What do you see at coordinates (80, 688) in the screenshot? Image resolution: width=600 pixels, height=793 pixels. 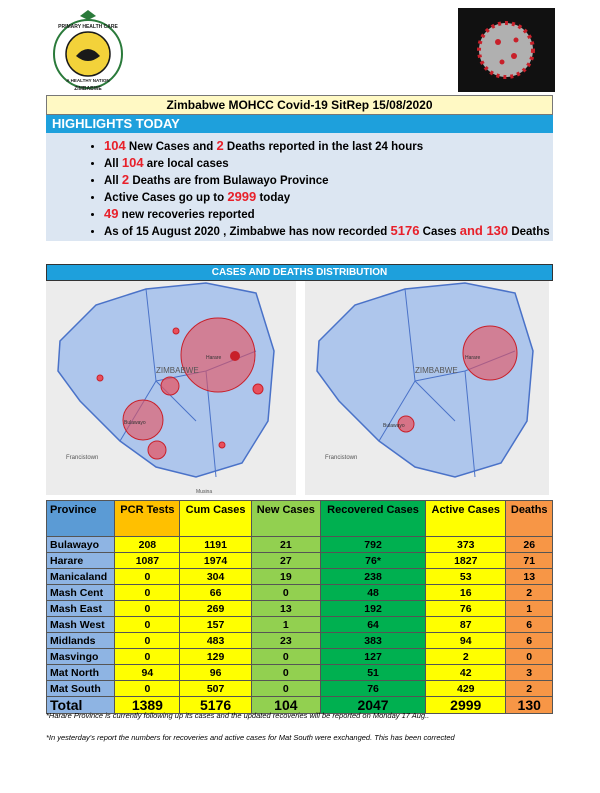 I see `province-name: Mat South` at bounding box center [80, 688].